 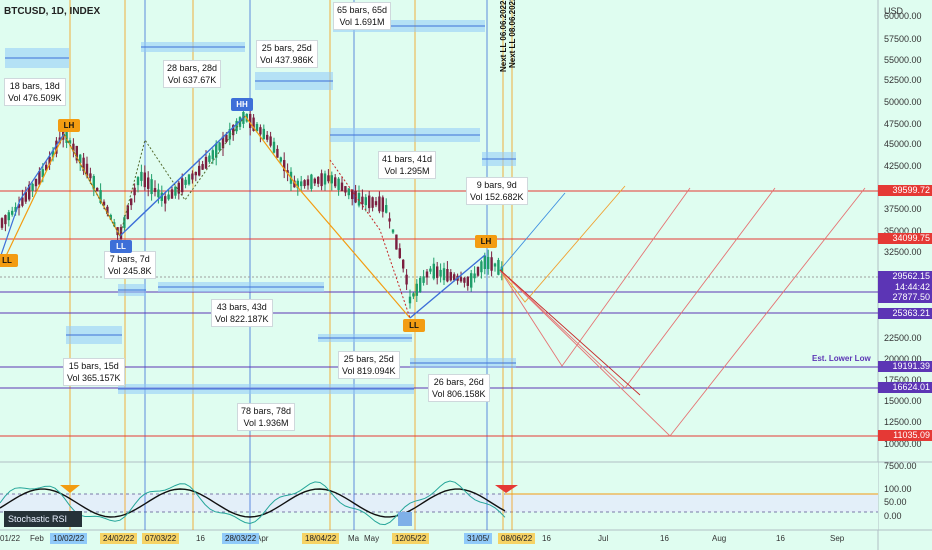 I want to click on range-info-box: 7 bars, 7d Vol 245.8K, so click(x=130, y=265).